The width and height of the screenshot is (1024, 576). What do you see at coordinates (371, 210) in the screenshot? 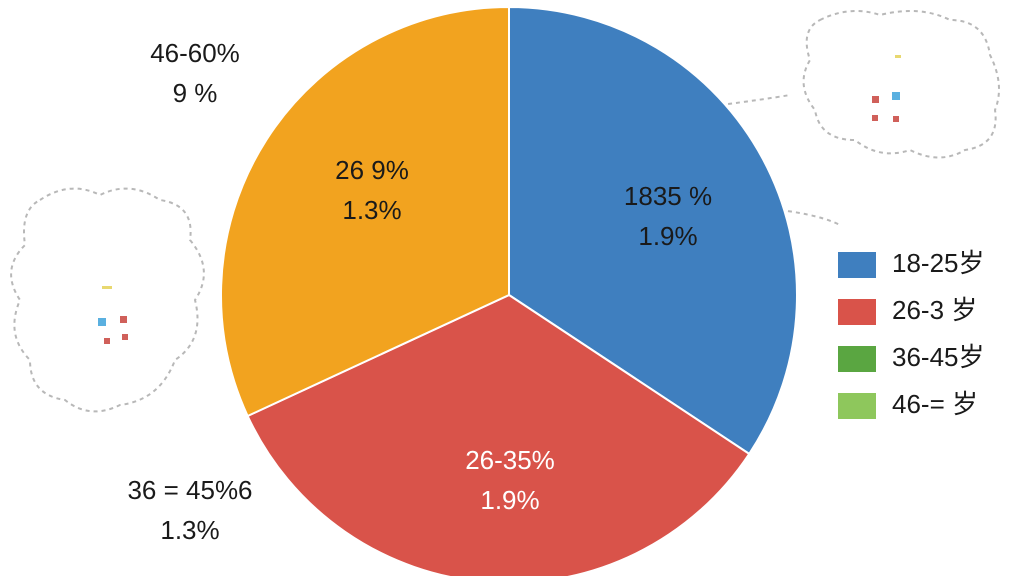
I see `slice-label: 1.3%` at bounding box center [371, 210].